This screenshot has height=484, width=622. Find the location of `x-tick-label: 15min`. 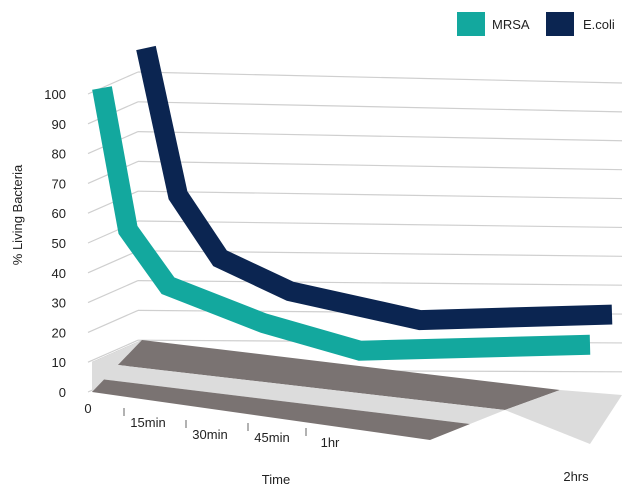

x-tick-label: 15min is located at coordinates (147, 422).